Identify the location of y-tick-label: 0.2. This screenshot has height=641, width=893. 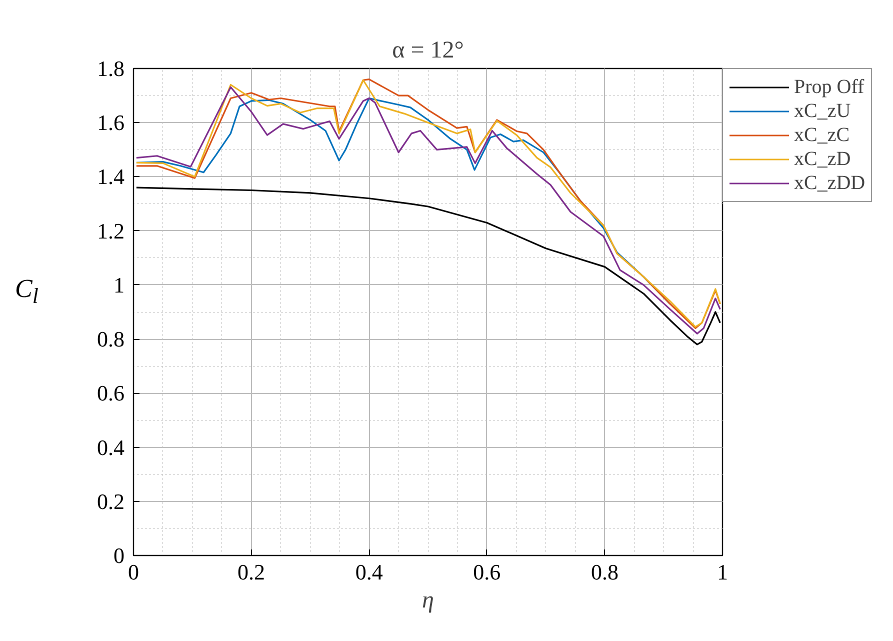
(110, 501).